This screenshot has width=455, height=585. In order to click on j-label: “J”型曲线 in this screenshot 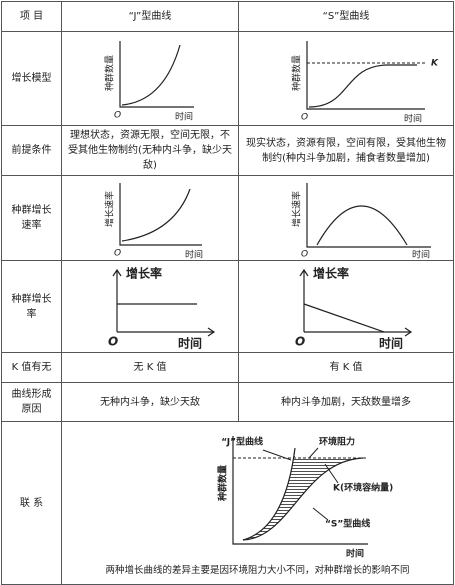, I will do `click(242, 441)`.